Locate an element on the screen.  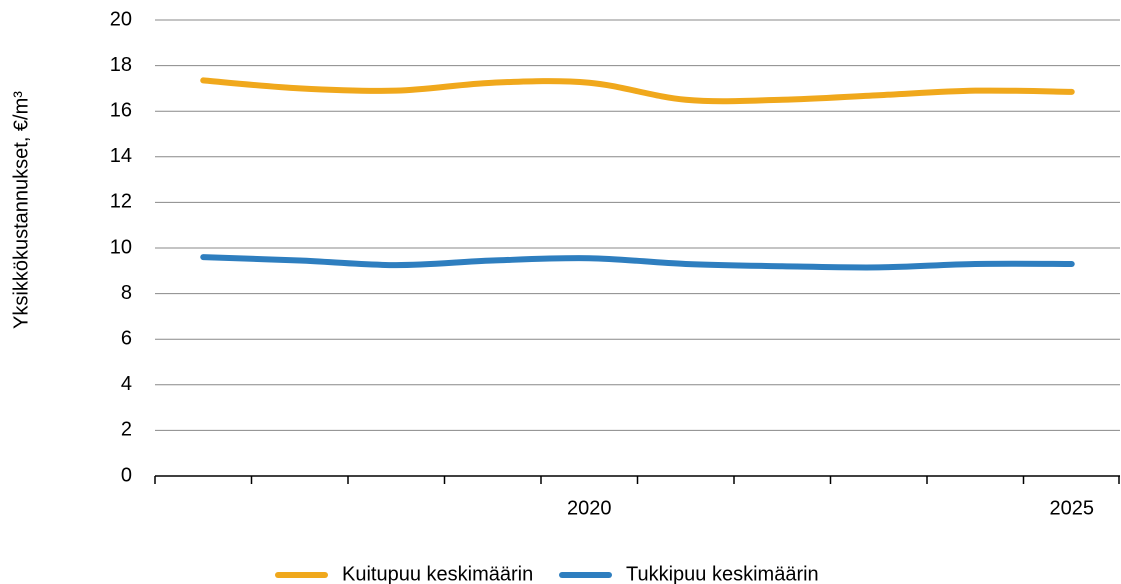
y-tick-label: 10 is located at coordinates (121, 247).